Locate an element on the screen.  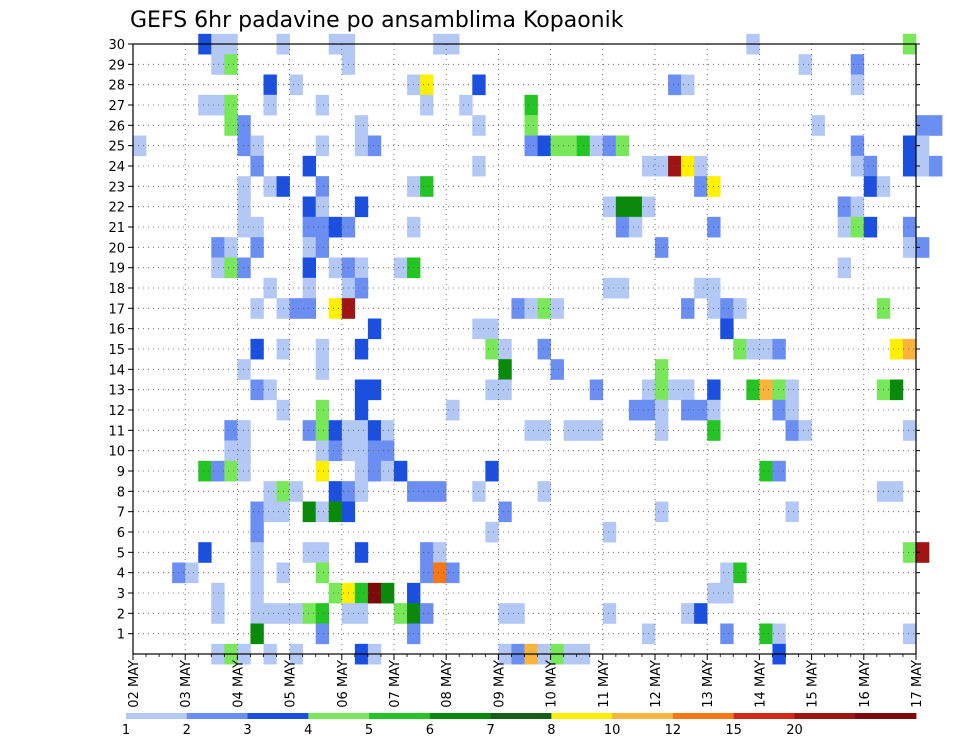
colorbar: 1 2 3 4 5 6 7 8 10 12 15 20 is located at coordinates (519, 725).